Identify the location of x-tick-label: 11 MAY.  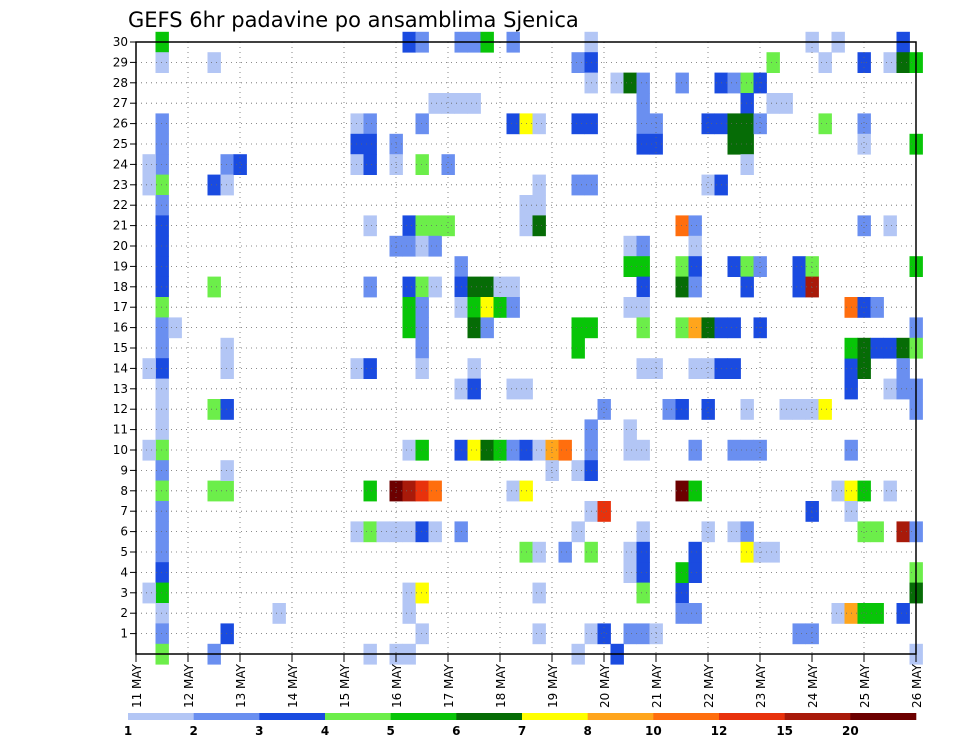
(137, 685).